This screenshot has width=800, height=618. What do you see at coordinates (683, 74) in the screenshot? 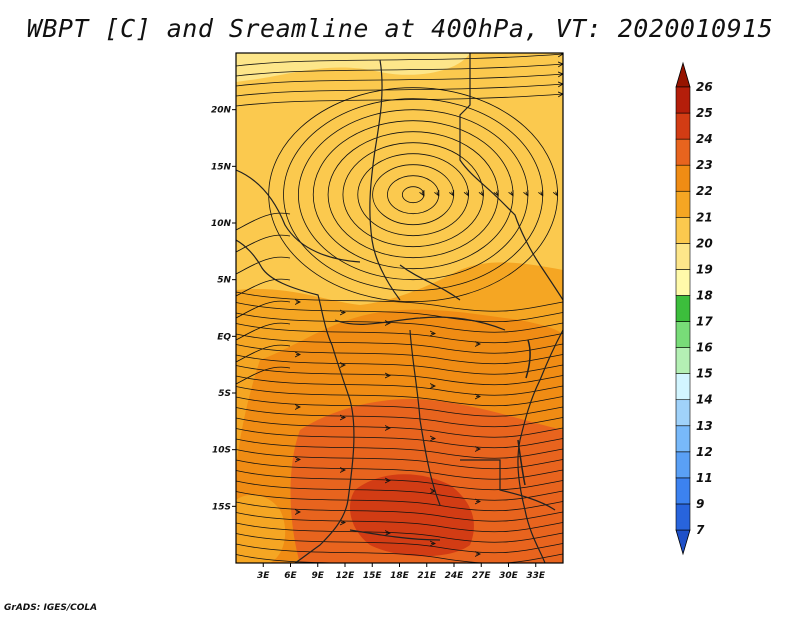
I see `colorbar-extend-max` at bounding box center [683, 74].